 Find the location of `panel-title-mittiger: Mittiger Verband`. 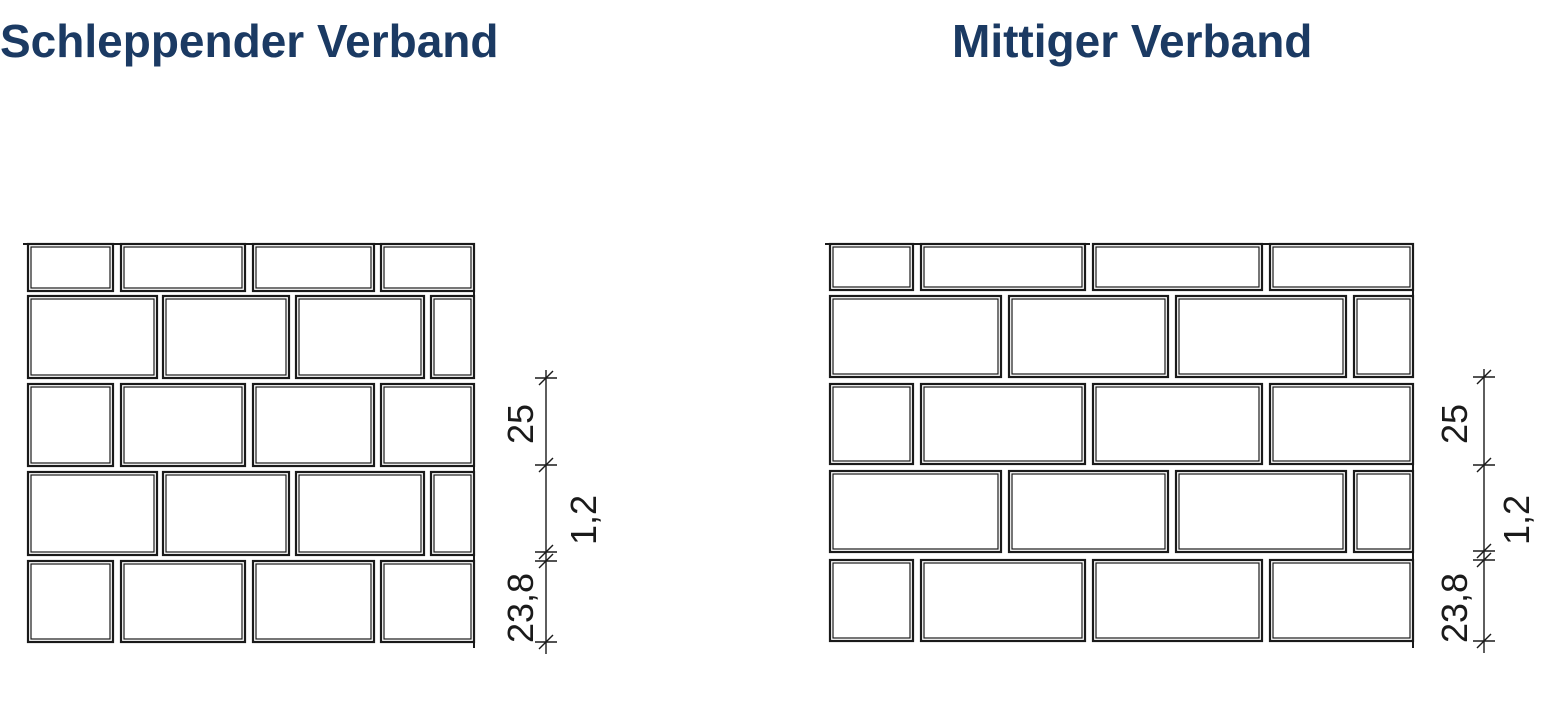

panel-title-mittiger: Mittiger Verband is located at coordinates (1132, 41).